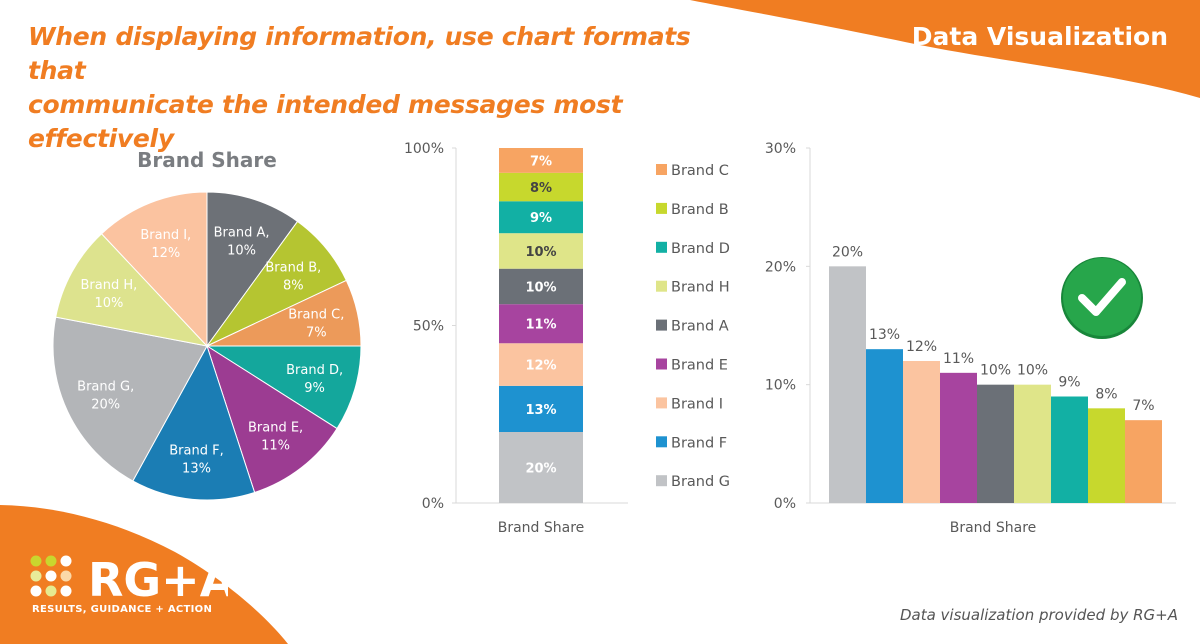  I want to click on pie-value-brand-d: 9%, so click(314, 388).